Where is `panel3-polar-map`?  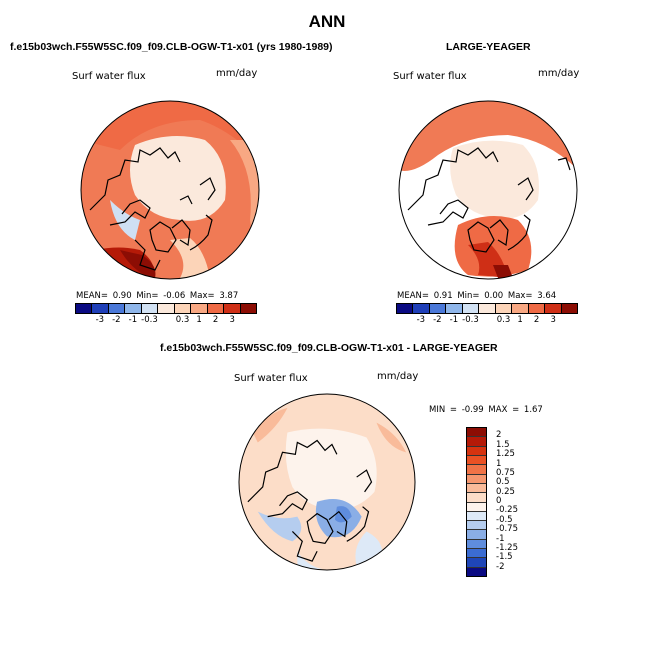 panel3-polar-map is located at coordinates (327, 482).